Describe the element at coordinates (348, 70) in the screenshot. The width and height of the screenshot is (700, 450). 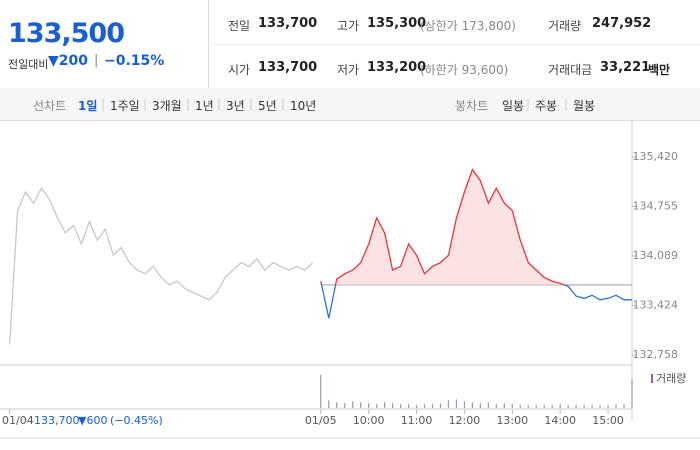
I see `label: 저가` at that location.